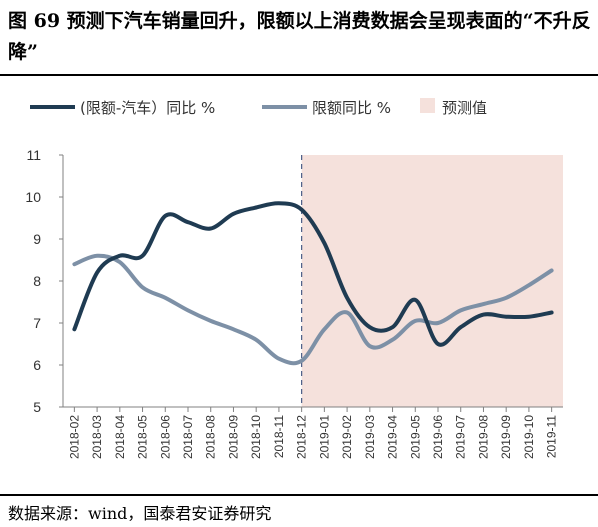 The width and height of the screenshot is (598, 527). I want to click on y-tick-label: 9, so click(37, 239).